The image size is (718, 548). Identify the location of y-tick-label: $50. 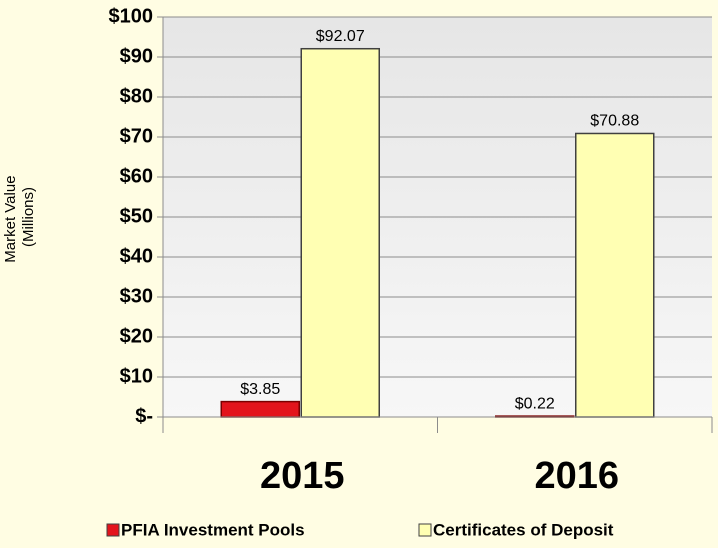
(136, 216).